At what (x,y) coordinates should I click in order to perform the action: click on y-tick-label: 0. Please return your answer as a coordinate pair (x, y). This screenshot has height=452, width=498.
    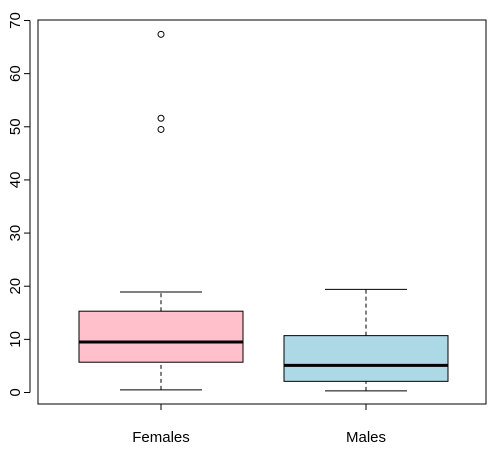
    Looking at the image, I should click on (15, 392).